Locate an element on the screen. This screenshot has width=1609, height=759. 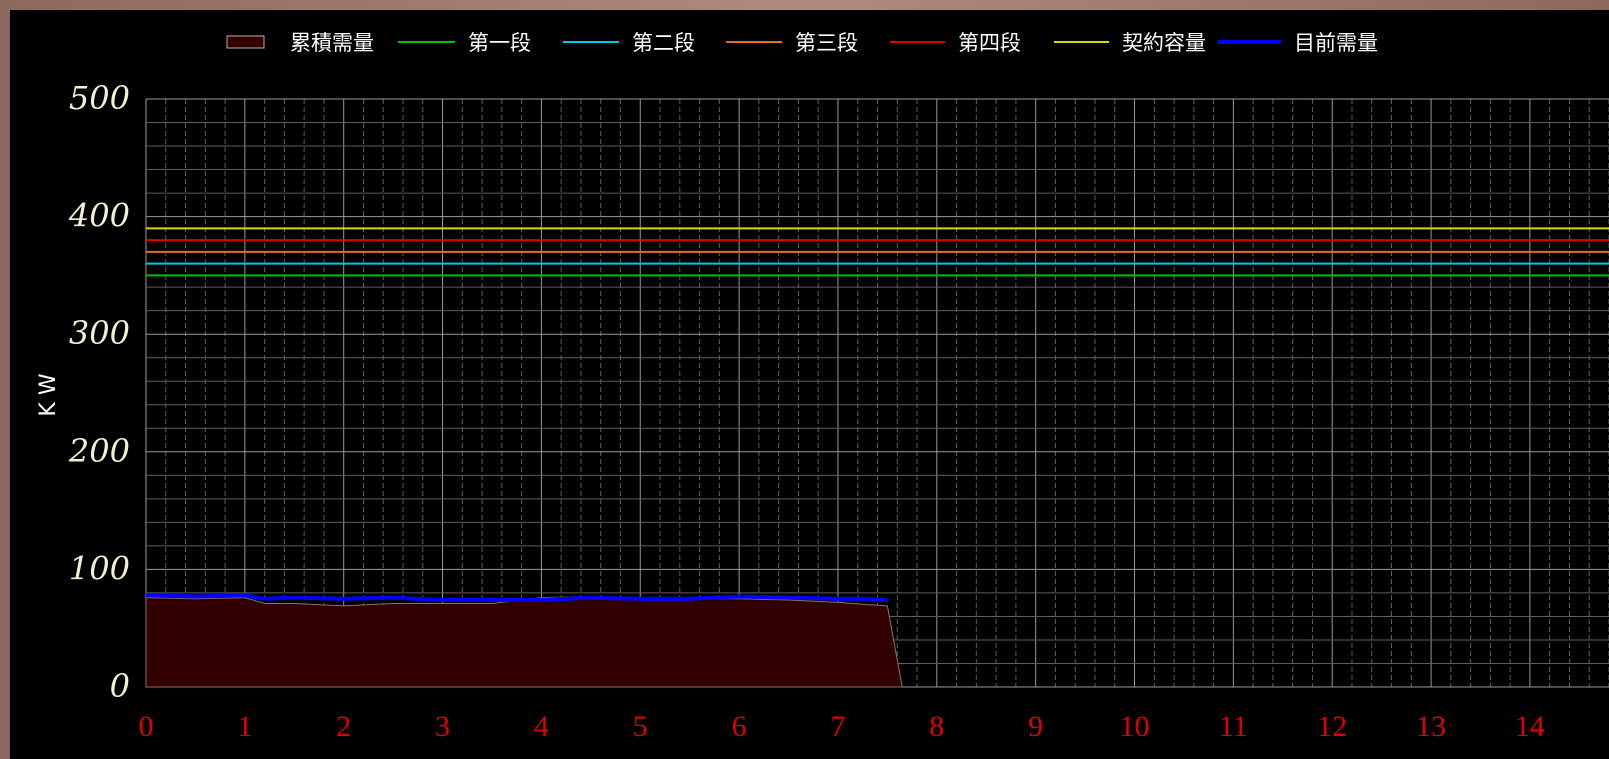
legend-label: 目前需量 is located at coordinates (1336, 43).